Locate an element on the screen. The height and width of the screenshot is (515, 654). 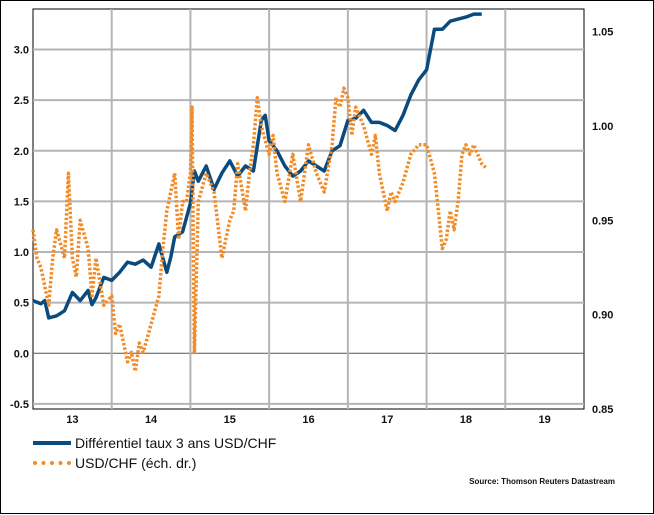
y-right-tick-label: 0.90 is located at coordinates (602, 316).